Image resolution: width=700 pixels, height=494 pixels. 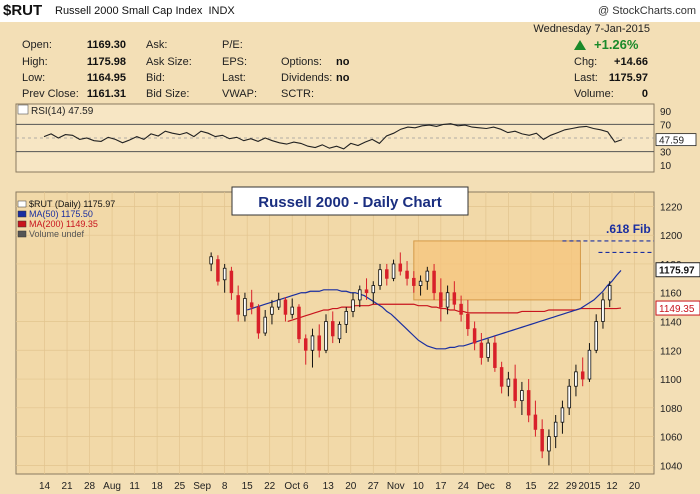 I want to click on x-tick-label: 12, so click(x=612, y=486).